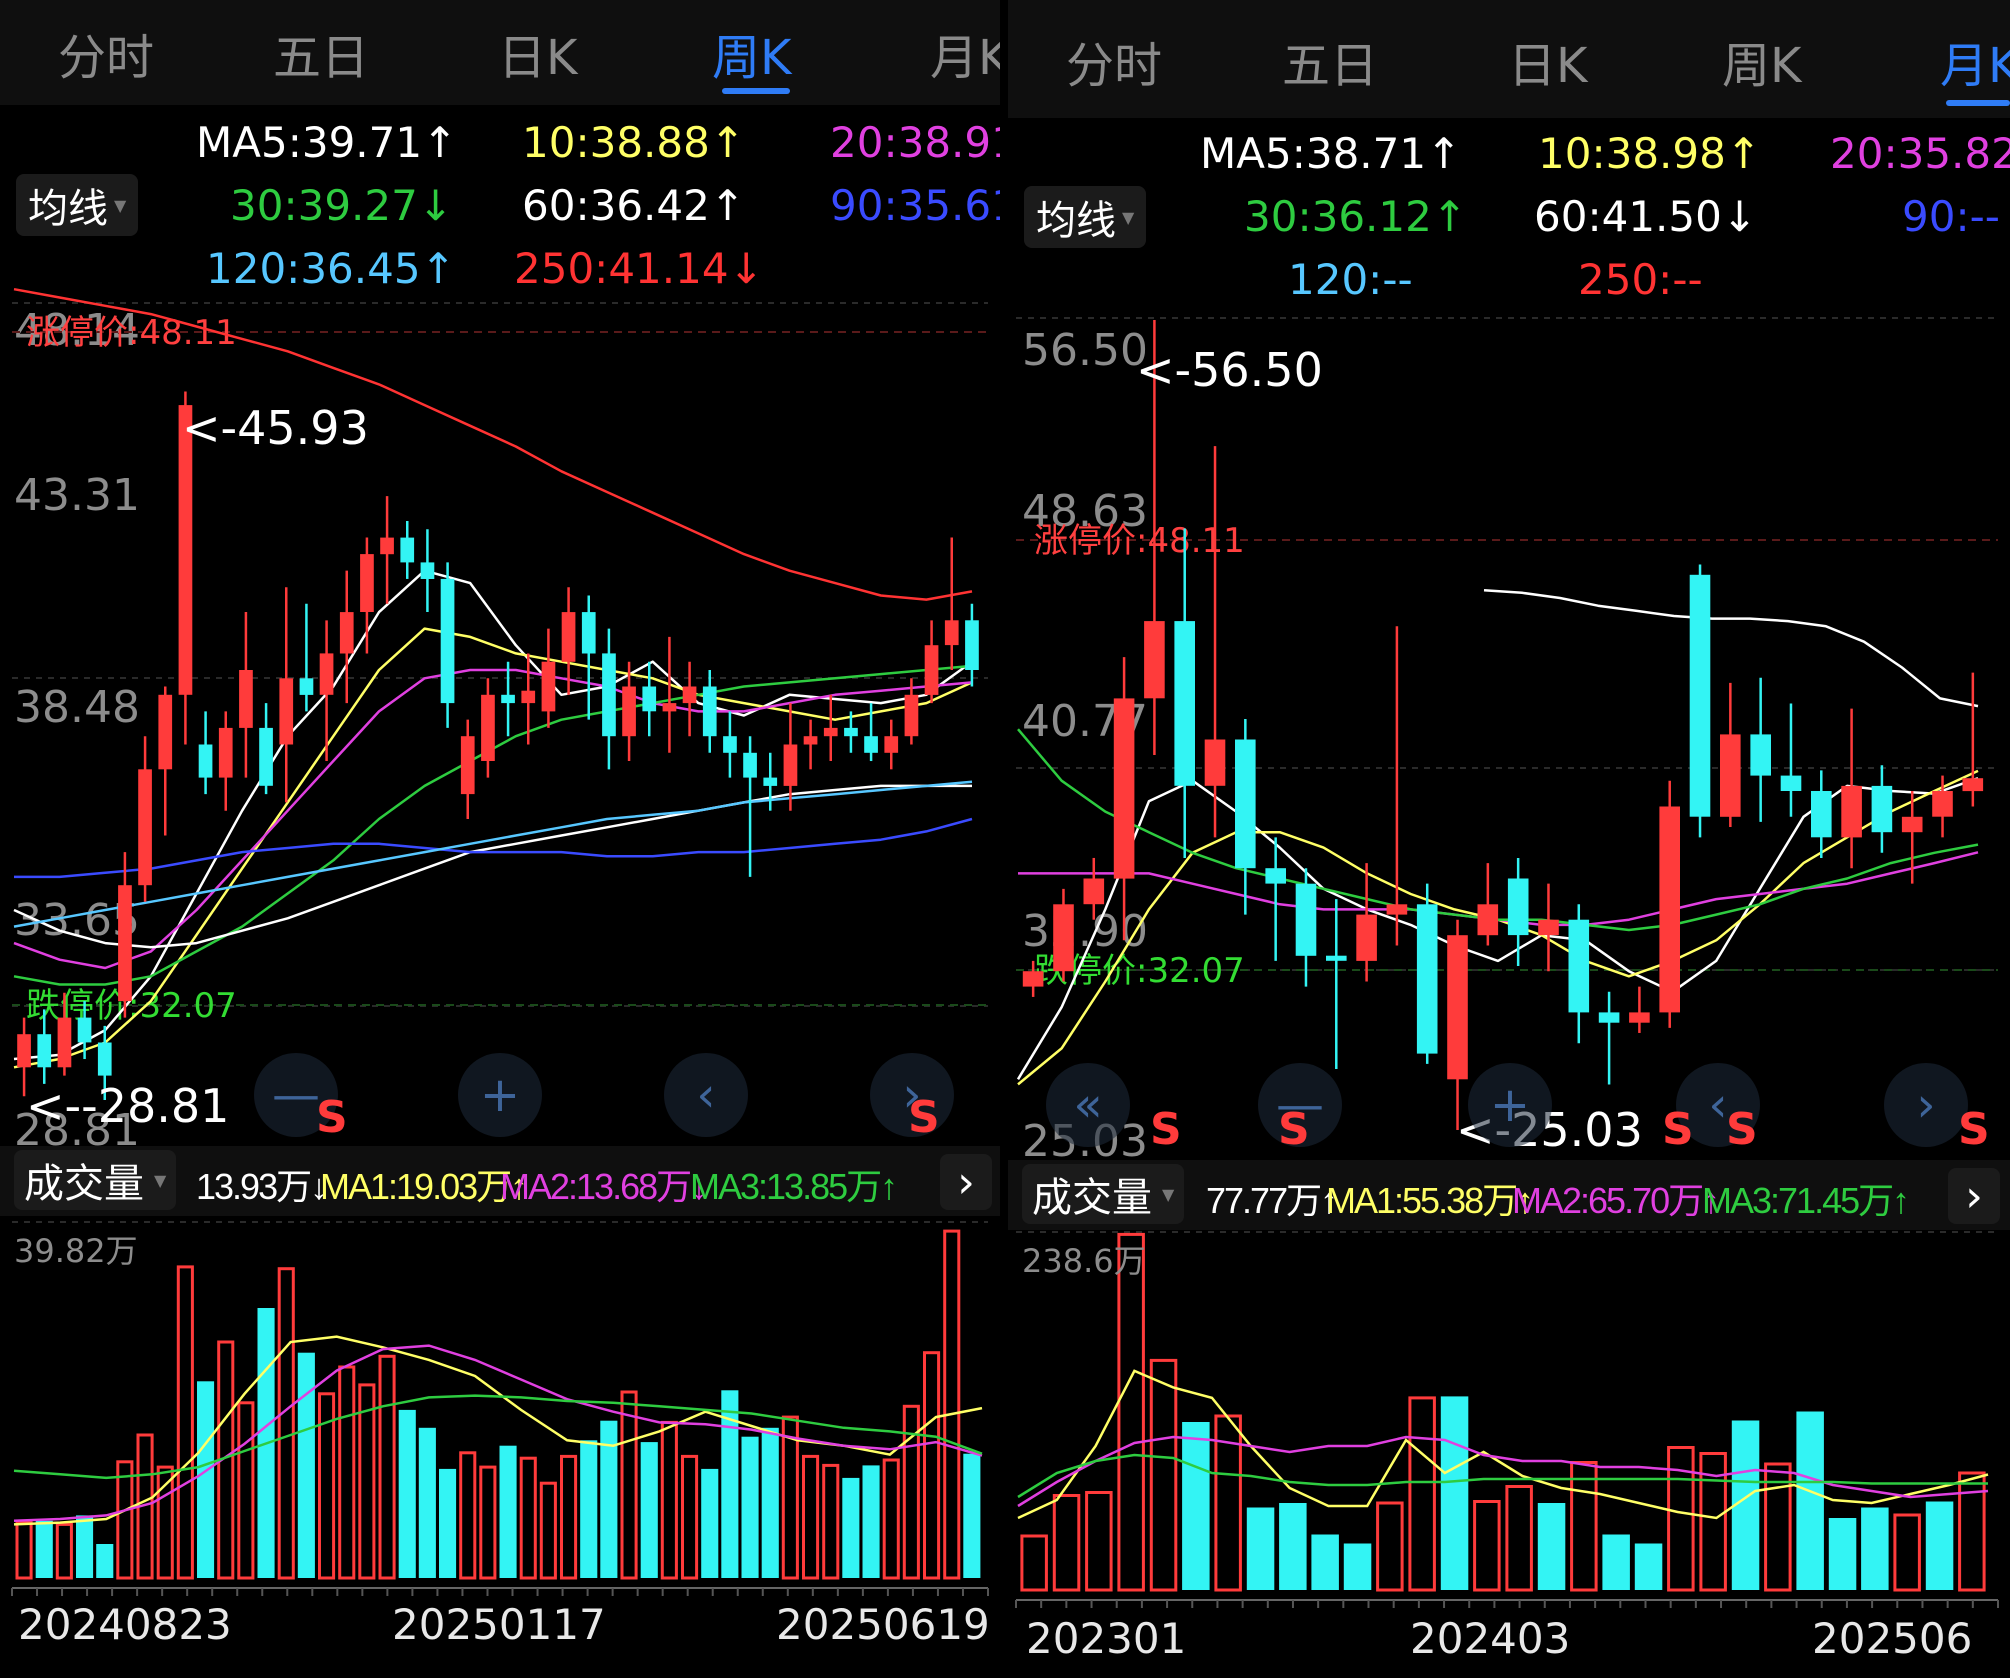  Describe the element at coordinates (77, 495) in the screenshot. I see `y-tick-label: 43.31` at that location.